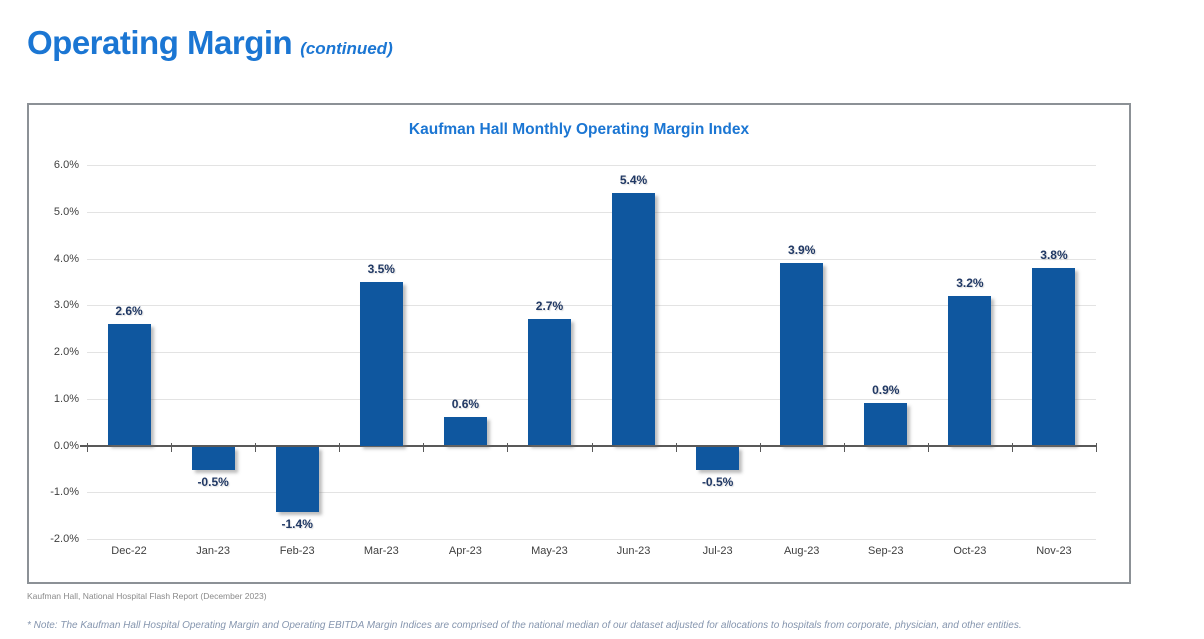 This screenshot has width=1204, height=639. Describe the element at coordinates (633, 180) in the screenshot. I see `bar-value-label: 5.4%` at that location.